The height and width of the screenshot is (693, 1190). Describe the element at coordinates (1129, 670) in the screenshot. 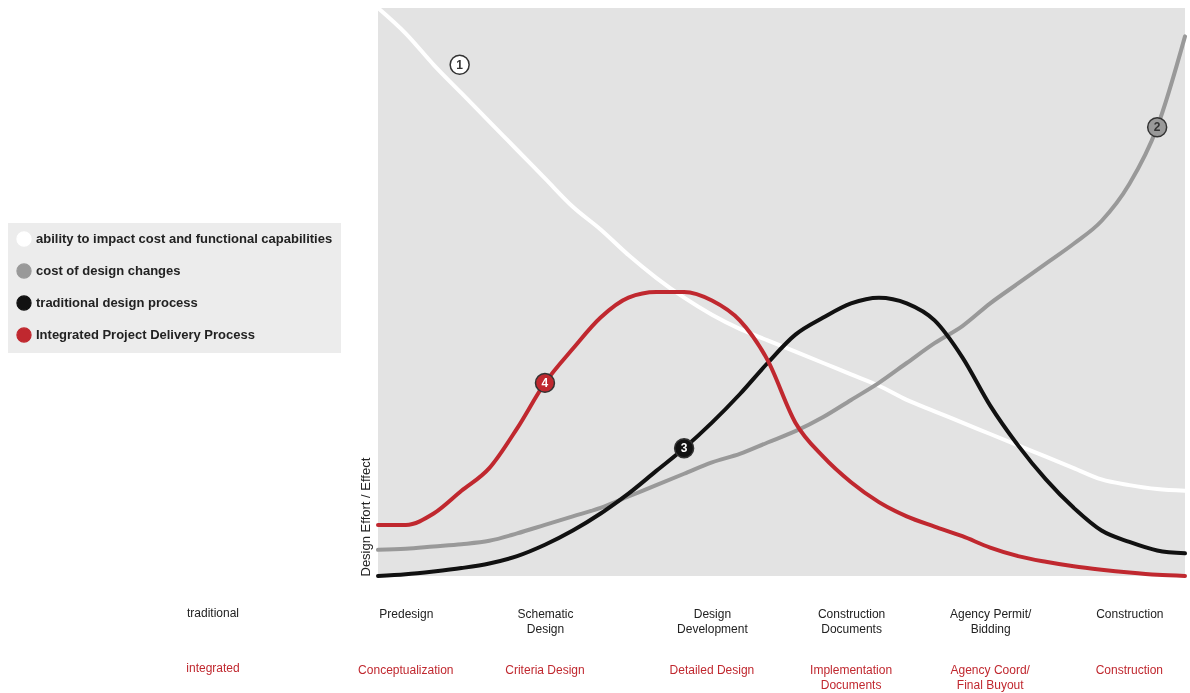

I see `text: Construction` at that location.